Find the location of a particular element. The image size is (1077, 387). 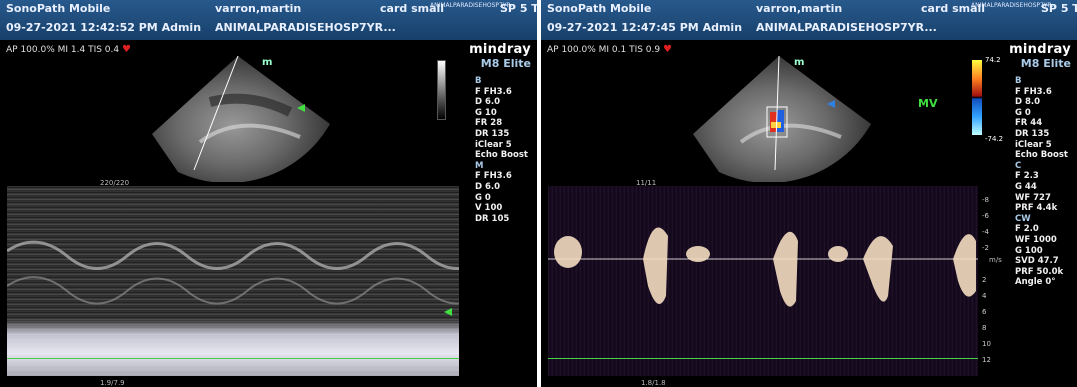

ap-text: AP 100.0% MI 1.4 TIS 0.4 is located at coordinates (63, 50).